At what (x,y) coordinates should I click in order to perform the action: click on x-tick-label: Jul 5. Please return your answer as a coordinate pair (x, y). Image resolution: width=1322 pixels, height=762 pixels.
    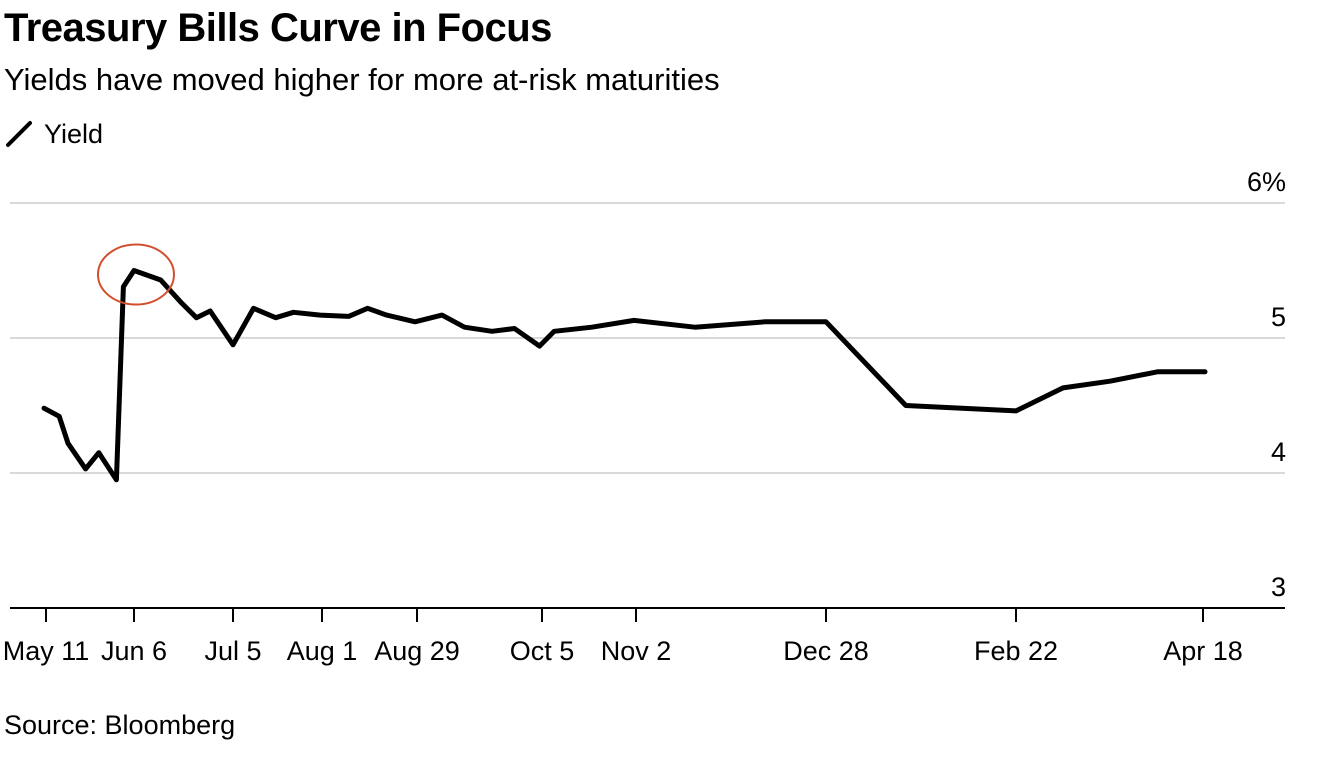
    Looking at the image, I should click on (232, 651).